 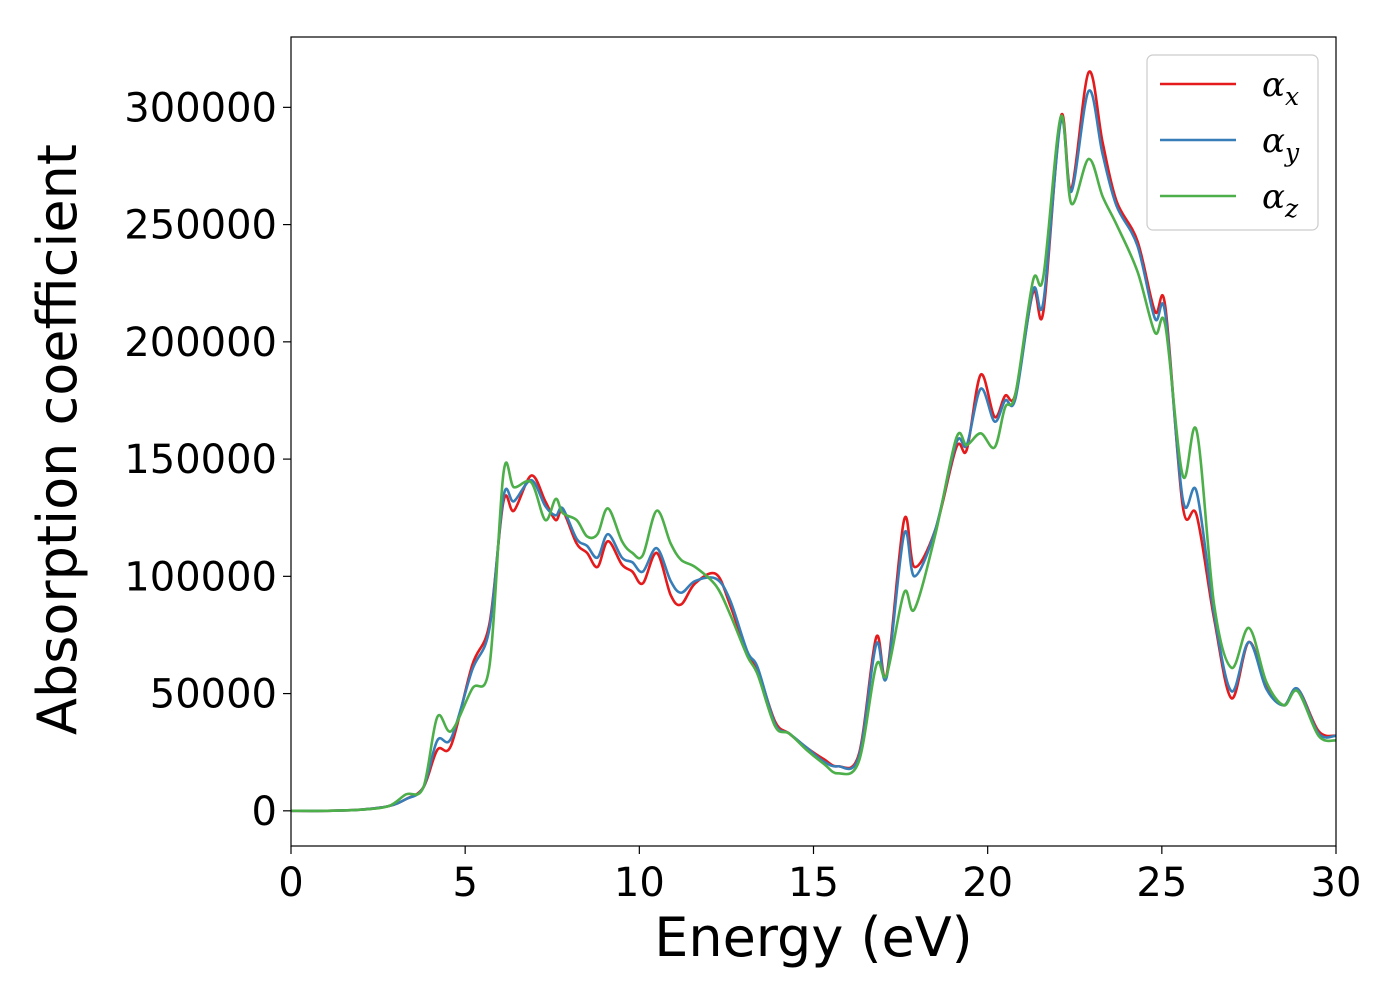 I want to click on y-tick-label: 100000, so click(x=200, y=577).